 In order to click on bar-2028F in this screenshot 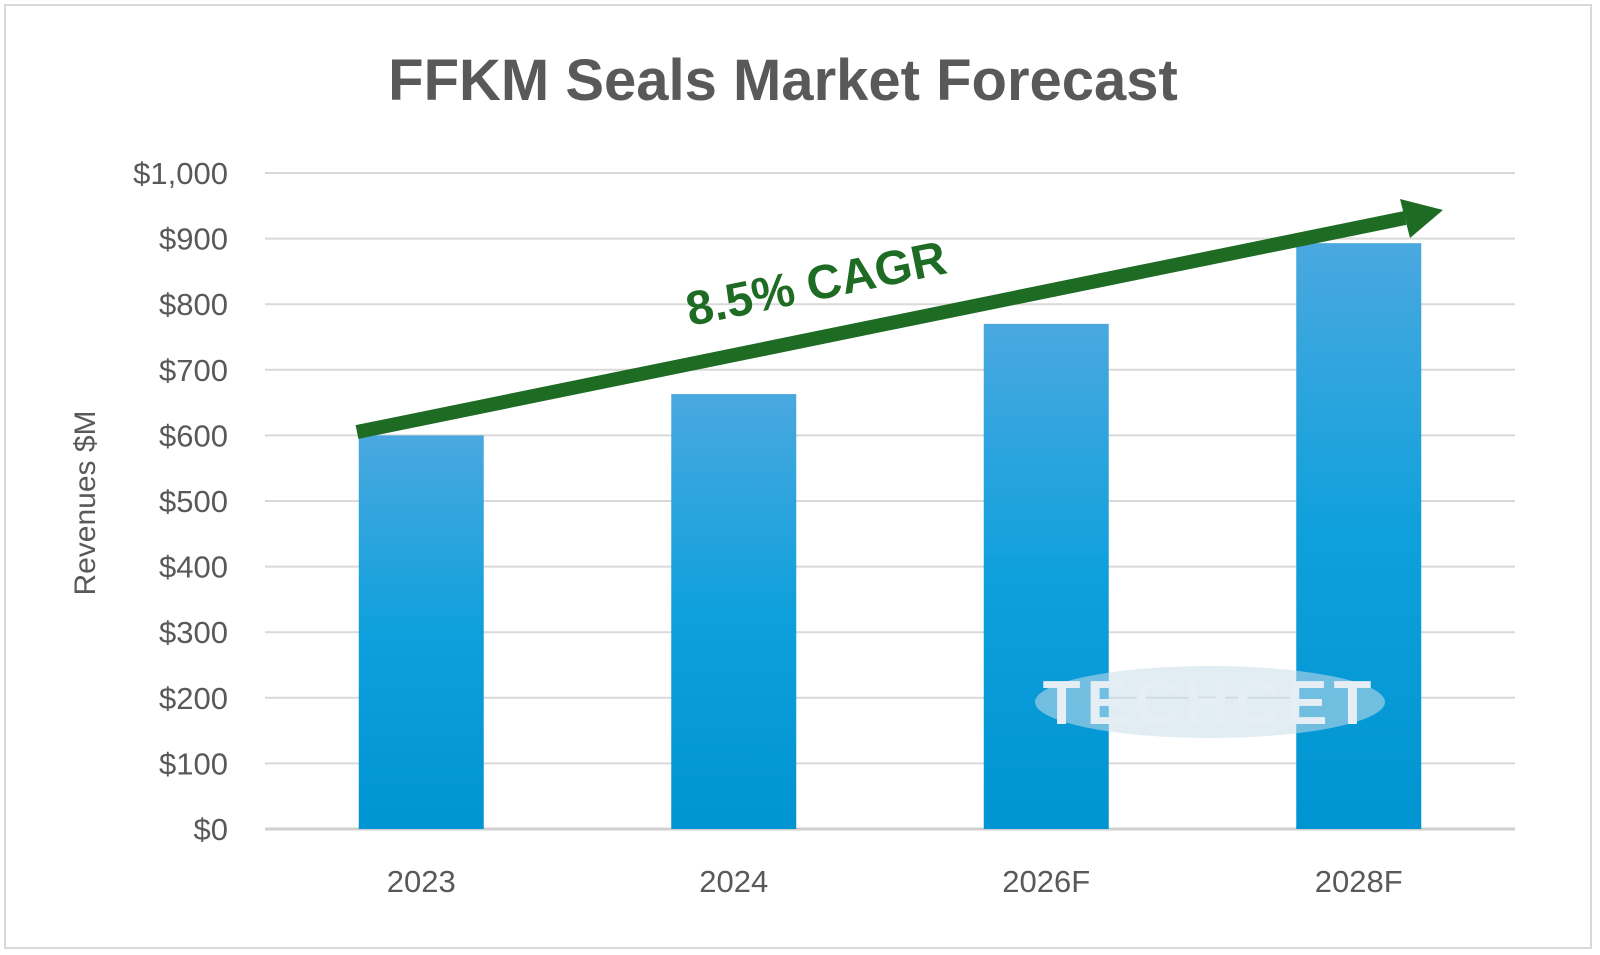, I will do `click(1359, 536)`.